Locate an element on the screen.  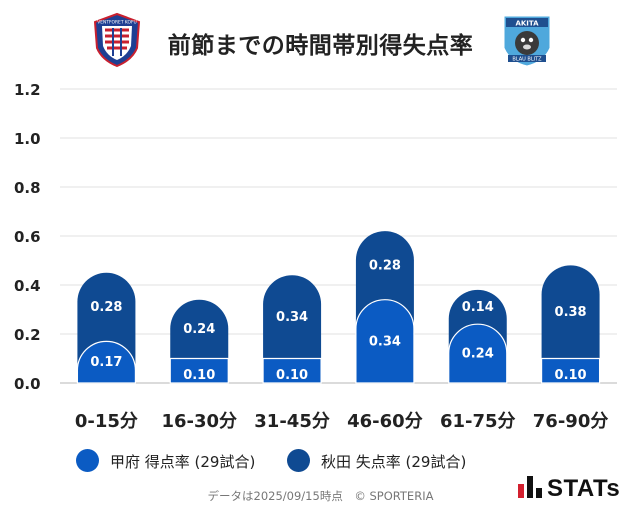
legend-swatch-kofu is located at coordinates (87, 460).